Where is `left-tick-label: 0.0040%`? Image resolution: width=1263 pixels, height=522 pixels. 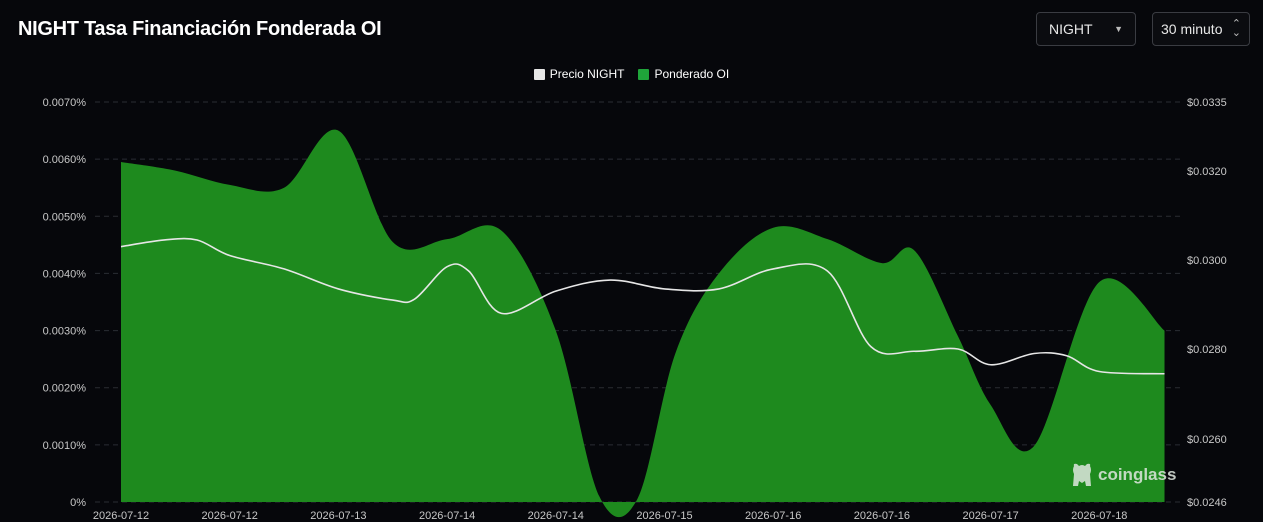 left-tick-label: 0.0040% is located at coordinates (65, 274).